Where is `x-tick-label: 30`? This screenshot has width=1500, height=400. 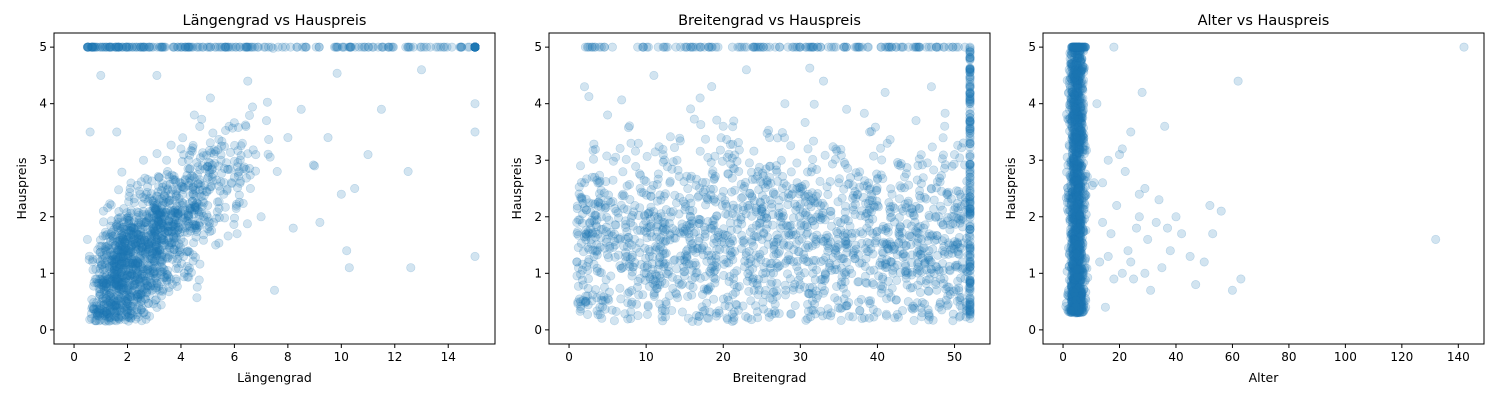
x-tick-label: 30 is located at coordinates (800, 357).